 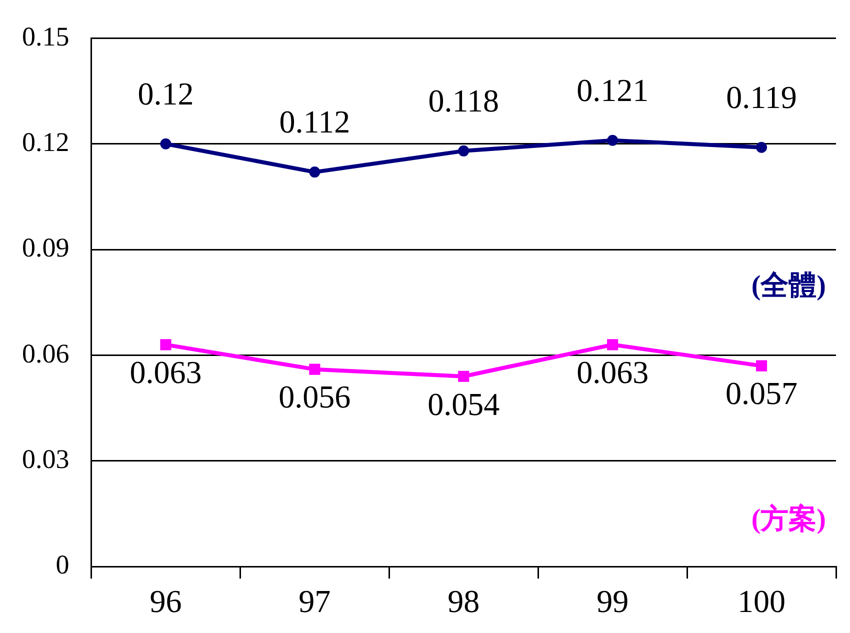 I want to click on data-label: 0.121, so click(x=612, y=90).